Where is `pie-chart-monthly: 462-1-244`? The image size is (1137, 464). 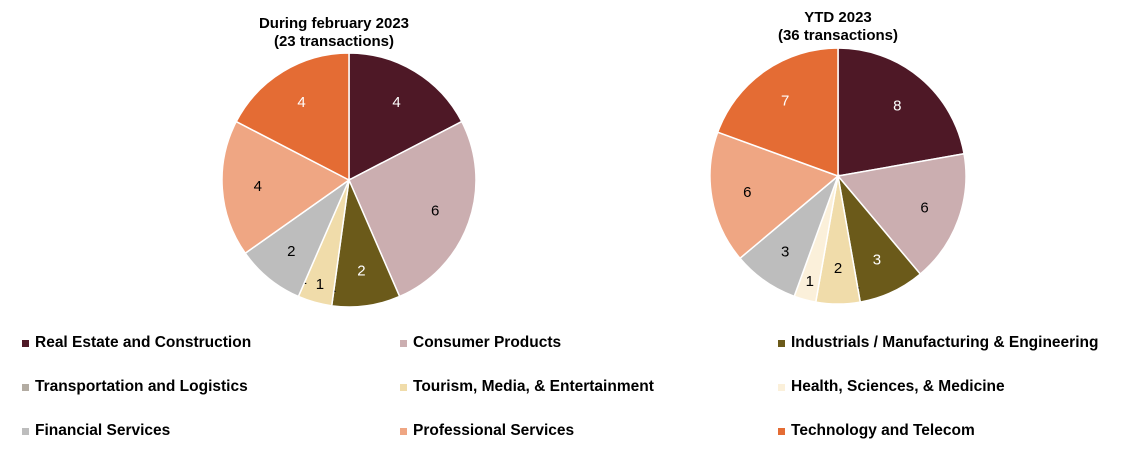 pie-chart-monthly: 462-1-244 is located at coordinates (349, 180).